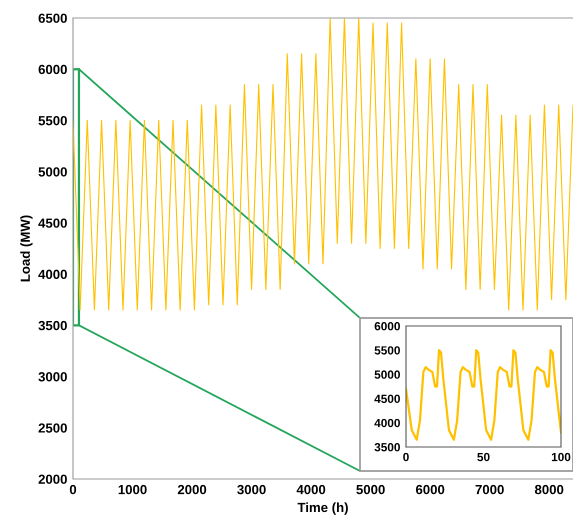 This screenshot has height=526, width=573. I want to click on y-tick-label: 6500, so click(52, 18).